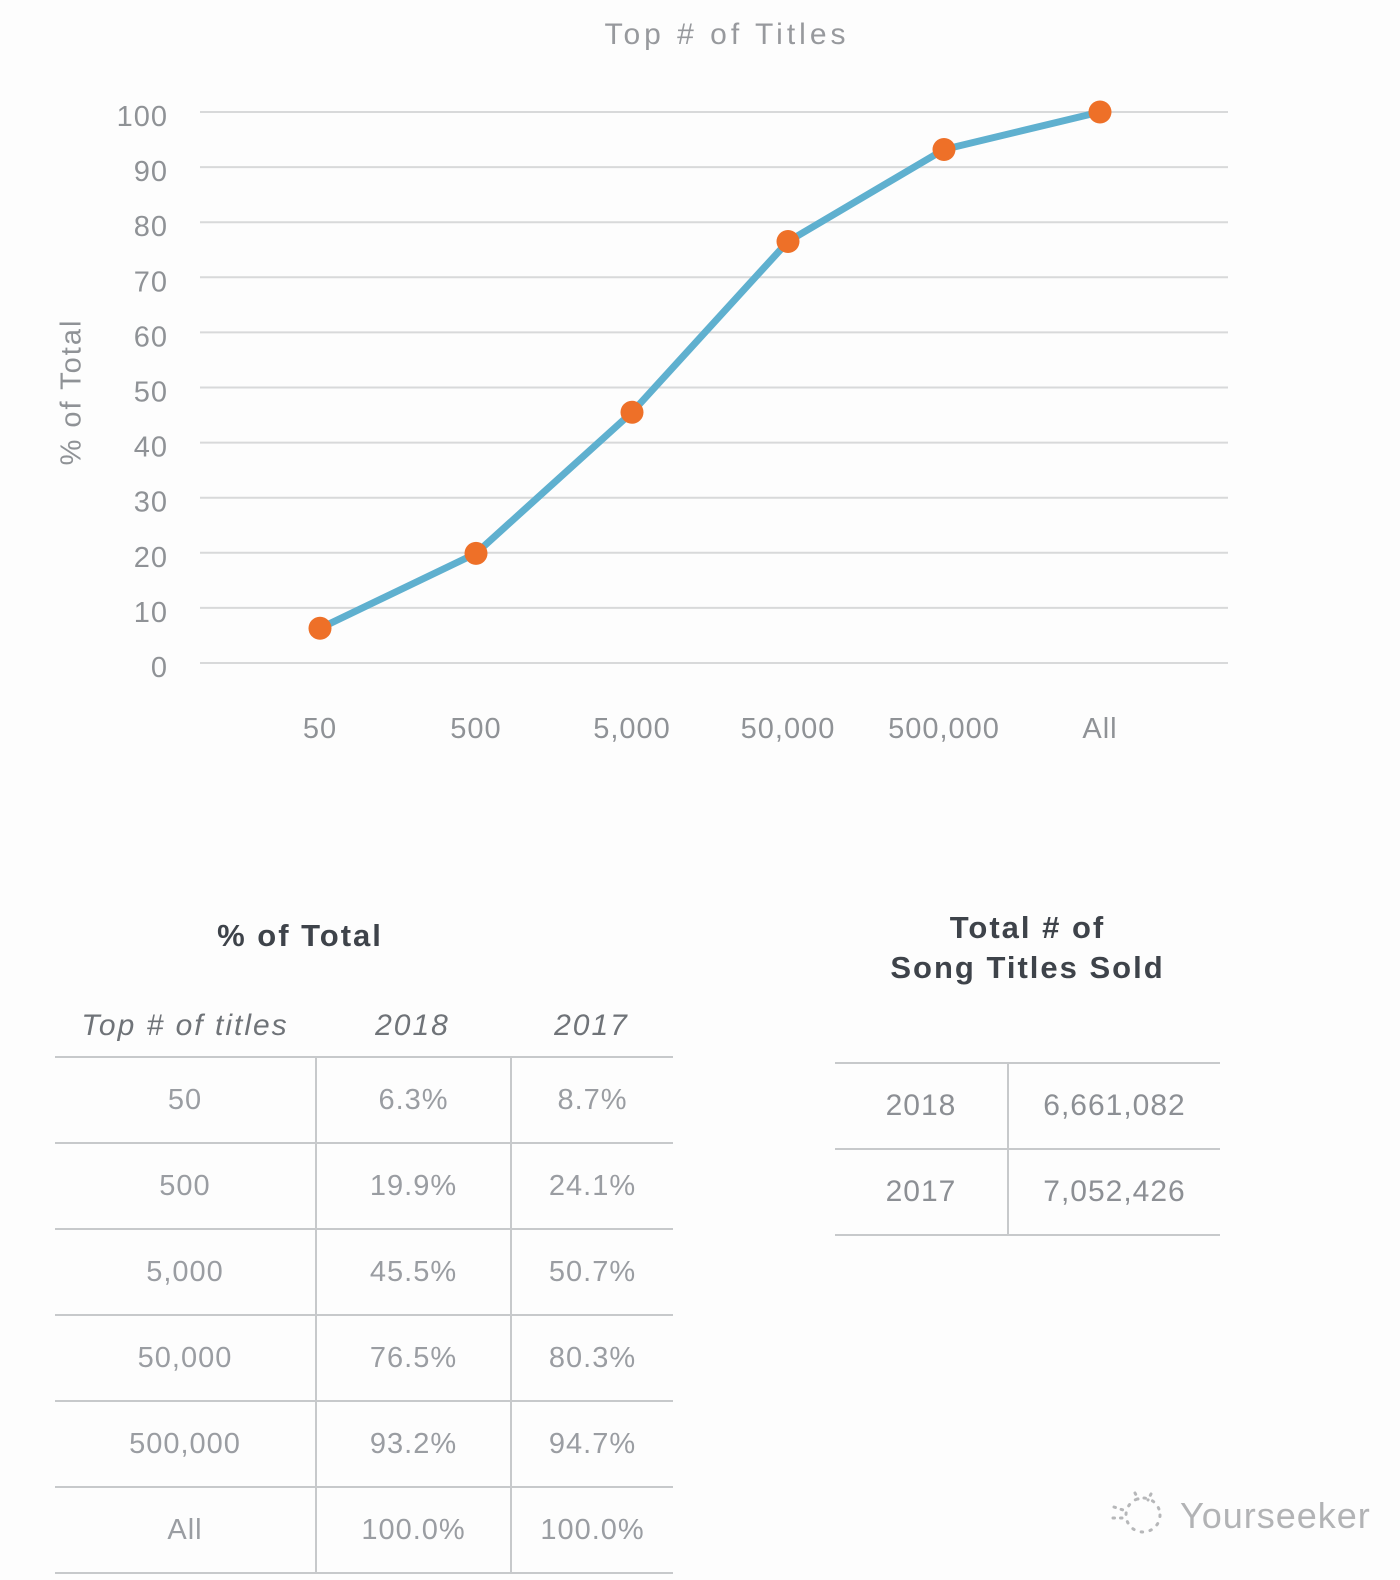  Describe the element at coordinates (185, 1357) in the screenshot. I see `cell-titles: 50,000` at that location.